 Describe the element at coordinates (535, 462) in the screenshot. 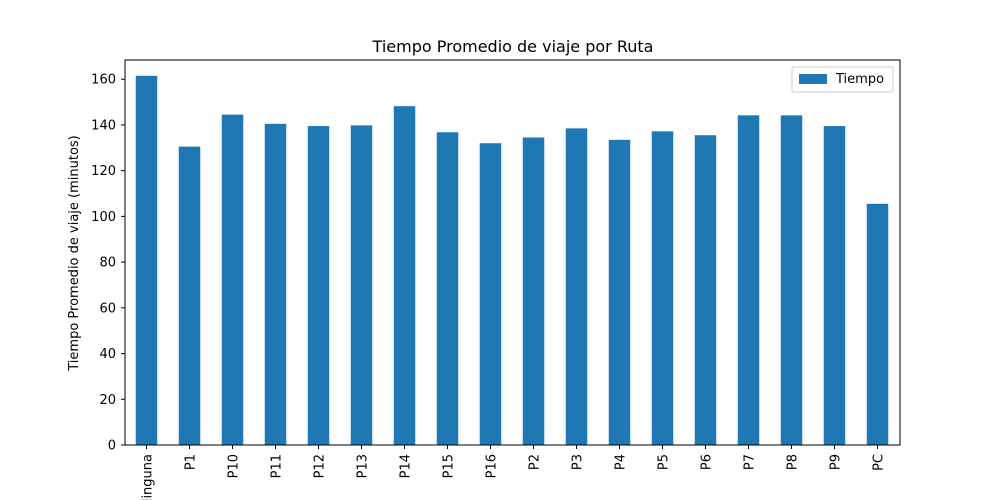

I see `x-tick-label: P2` at that location.